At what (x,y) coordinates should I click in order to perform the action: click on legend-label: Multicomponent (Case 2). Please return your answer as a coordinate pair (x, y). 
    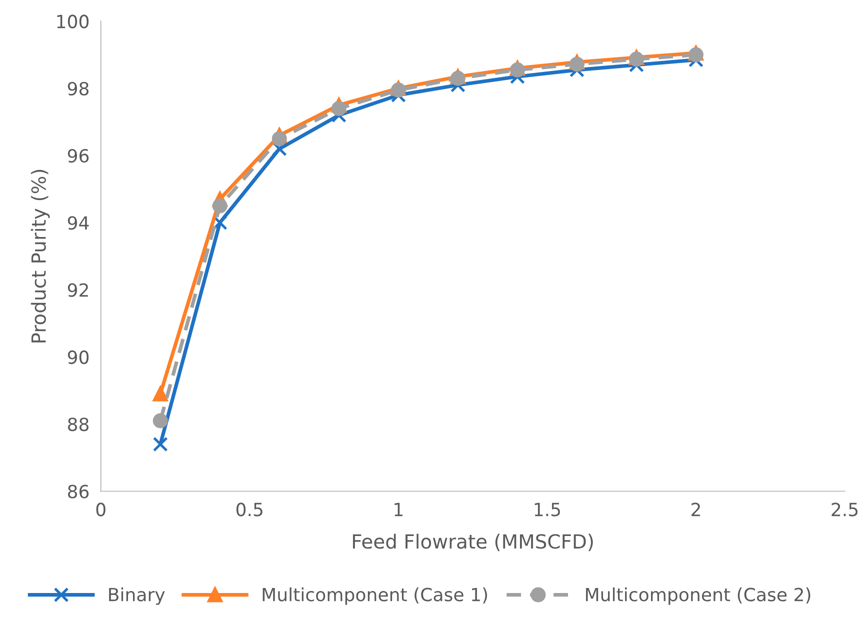
    Looking at the image, I should click on (698, 596).